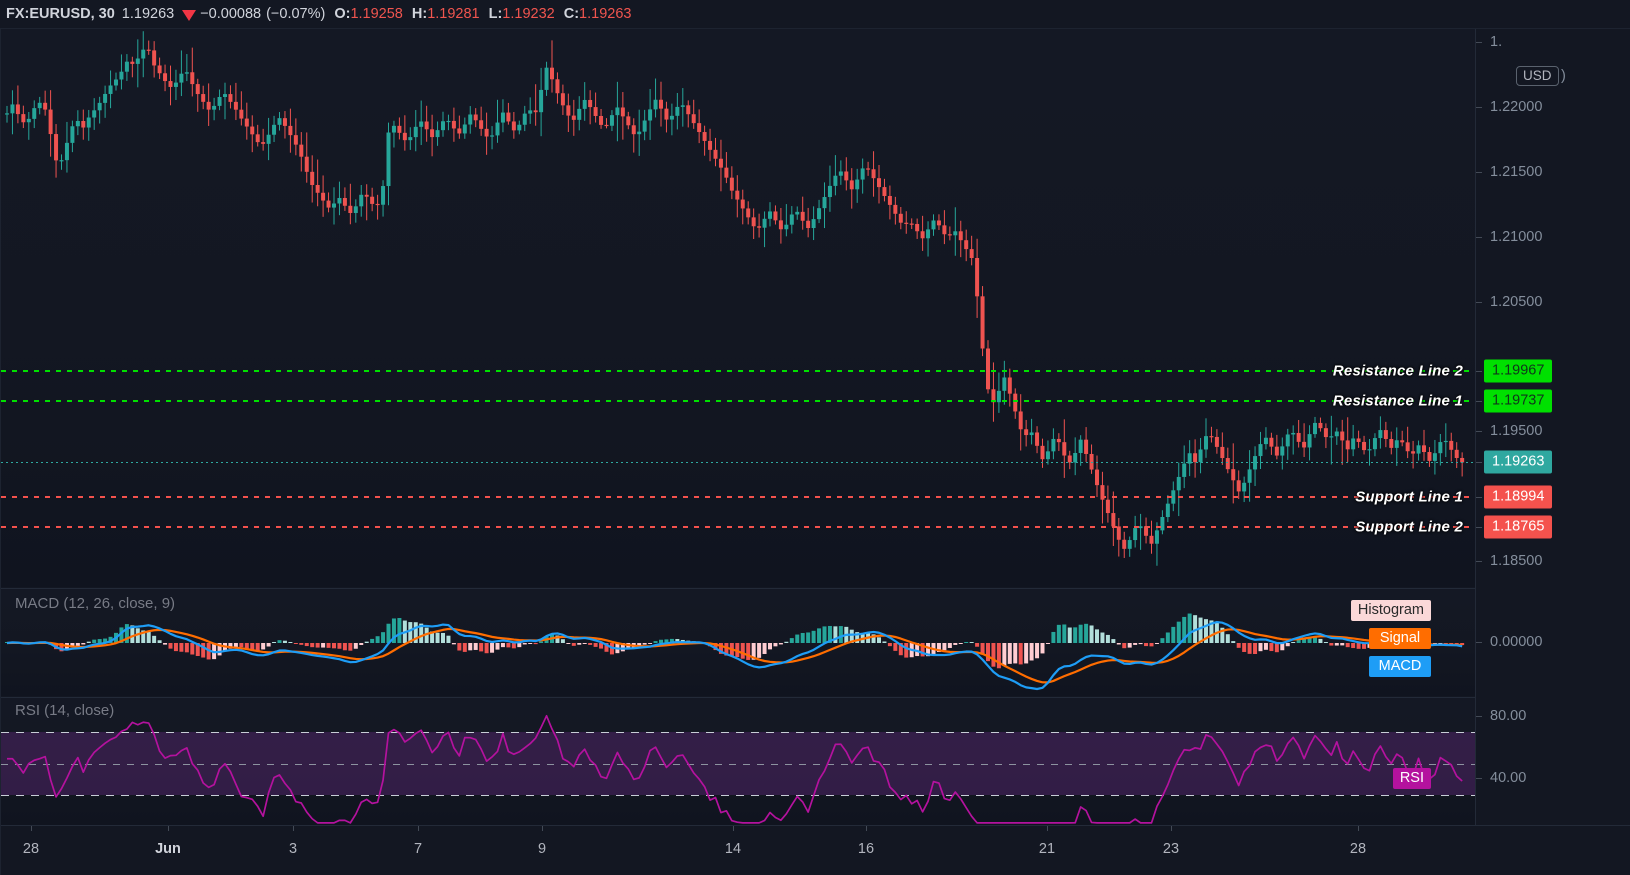 The image size is (1630, 875). What do you see at coordinates (1516, 431) in the screenshot?
I see `price-tick-label-4: 1.19500` at bounding box center [1516, 431].